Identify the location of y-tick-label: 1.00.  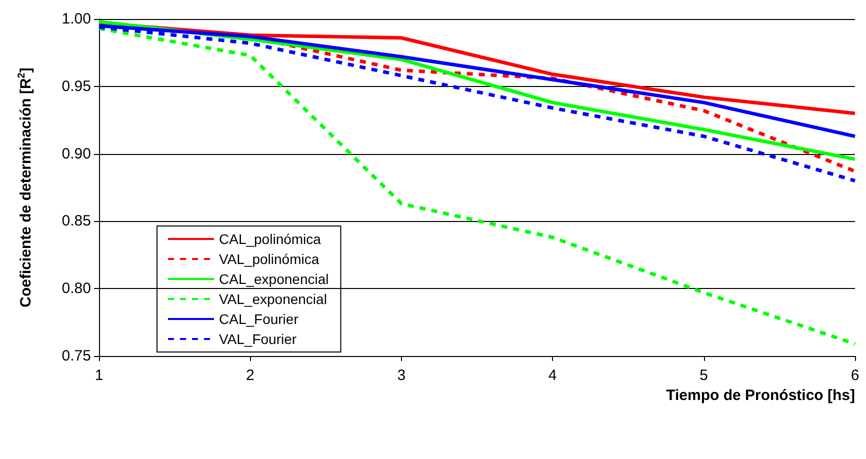
(76, 19).